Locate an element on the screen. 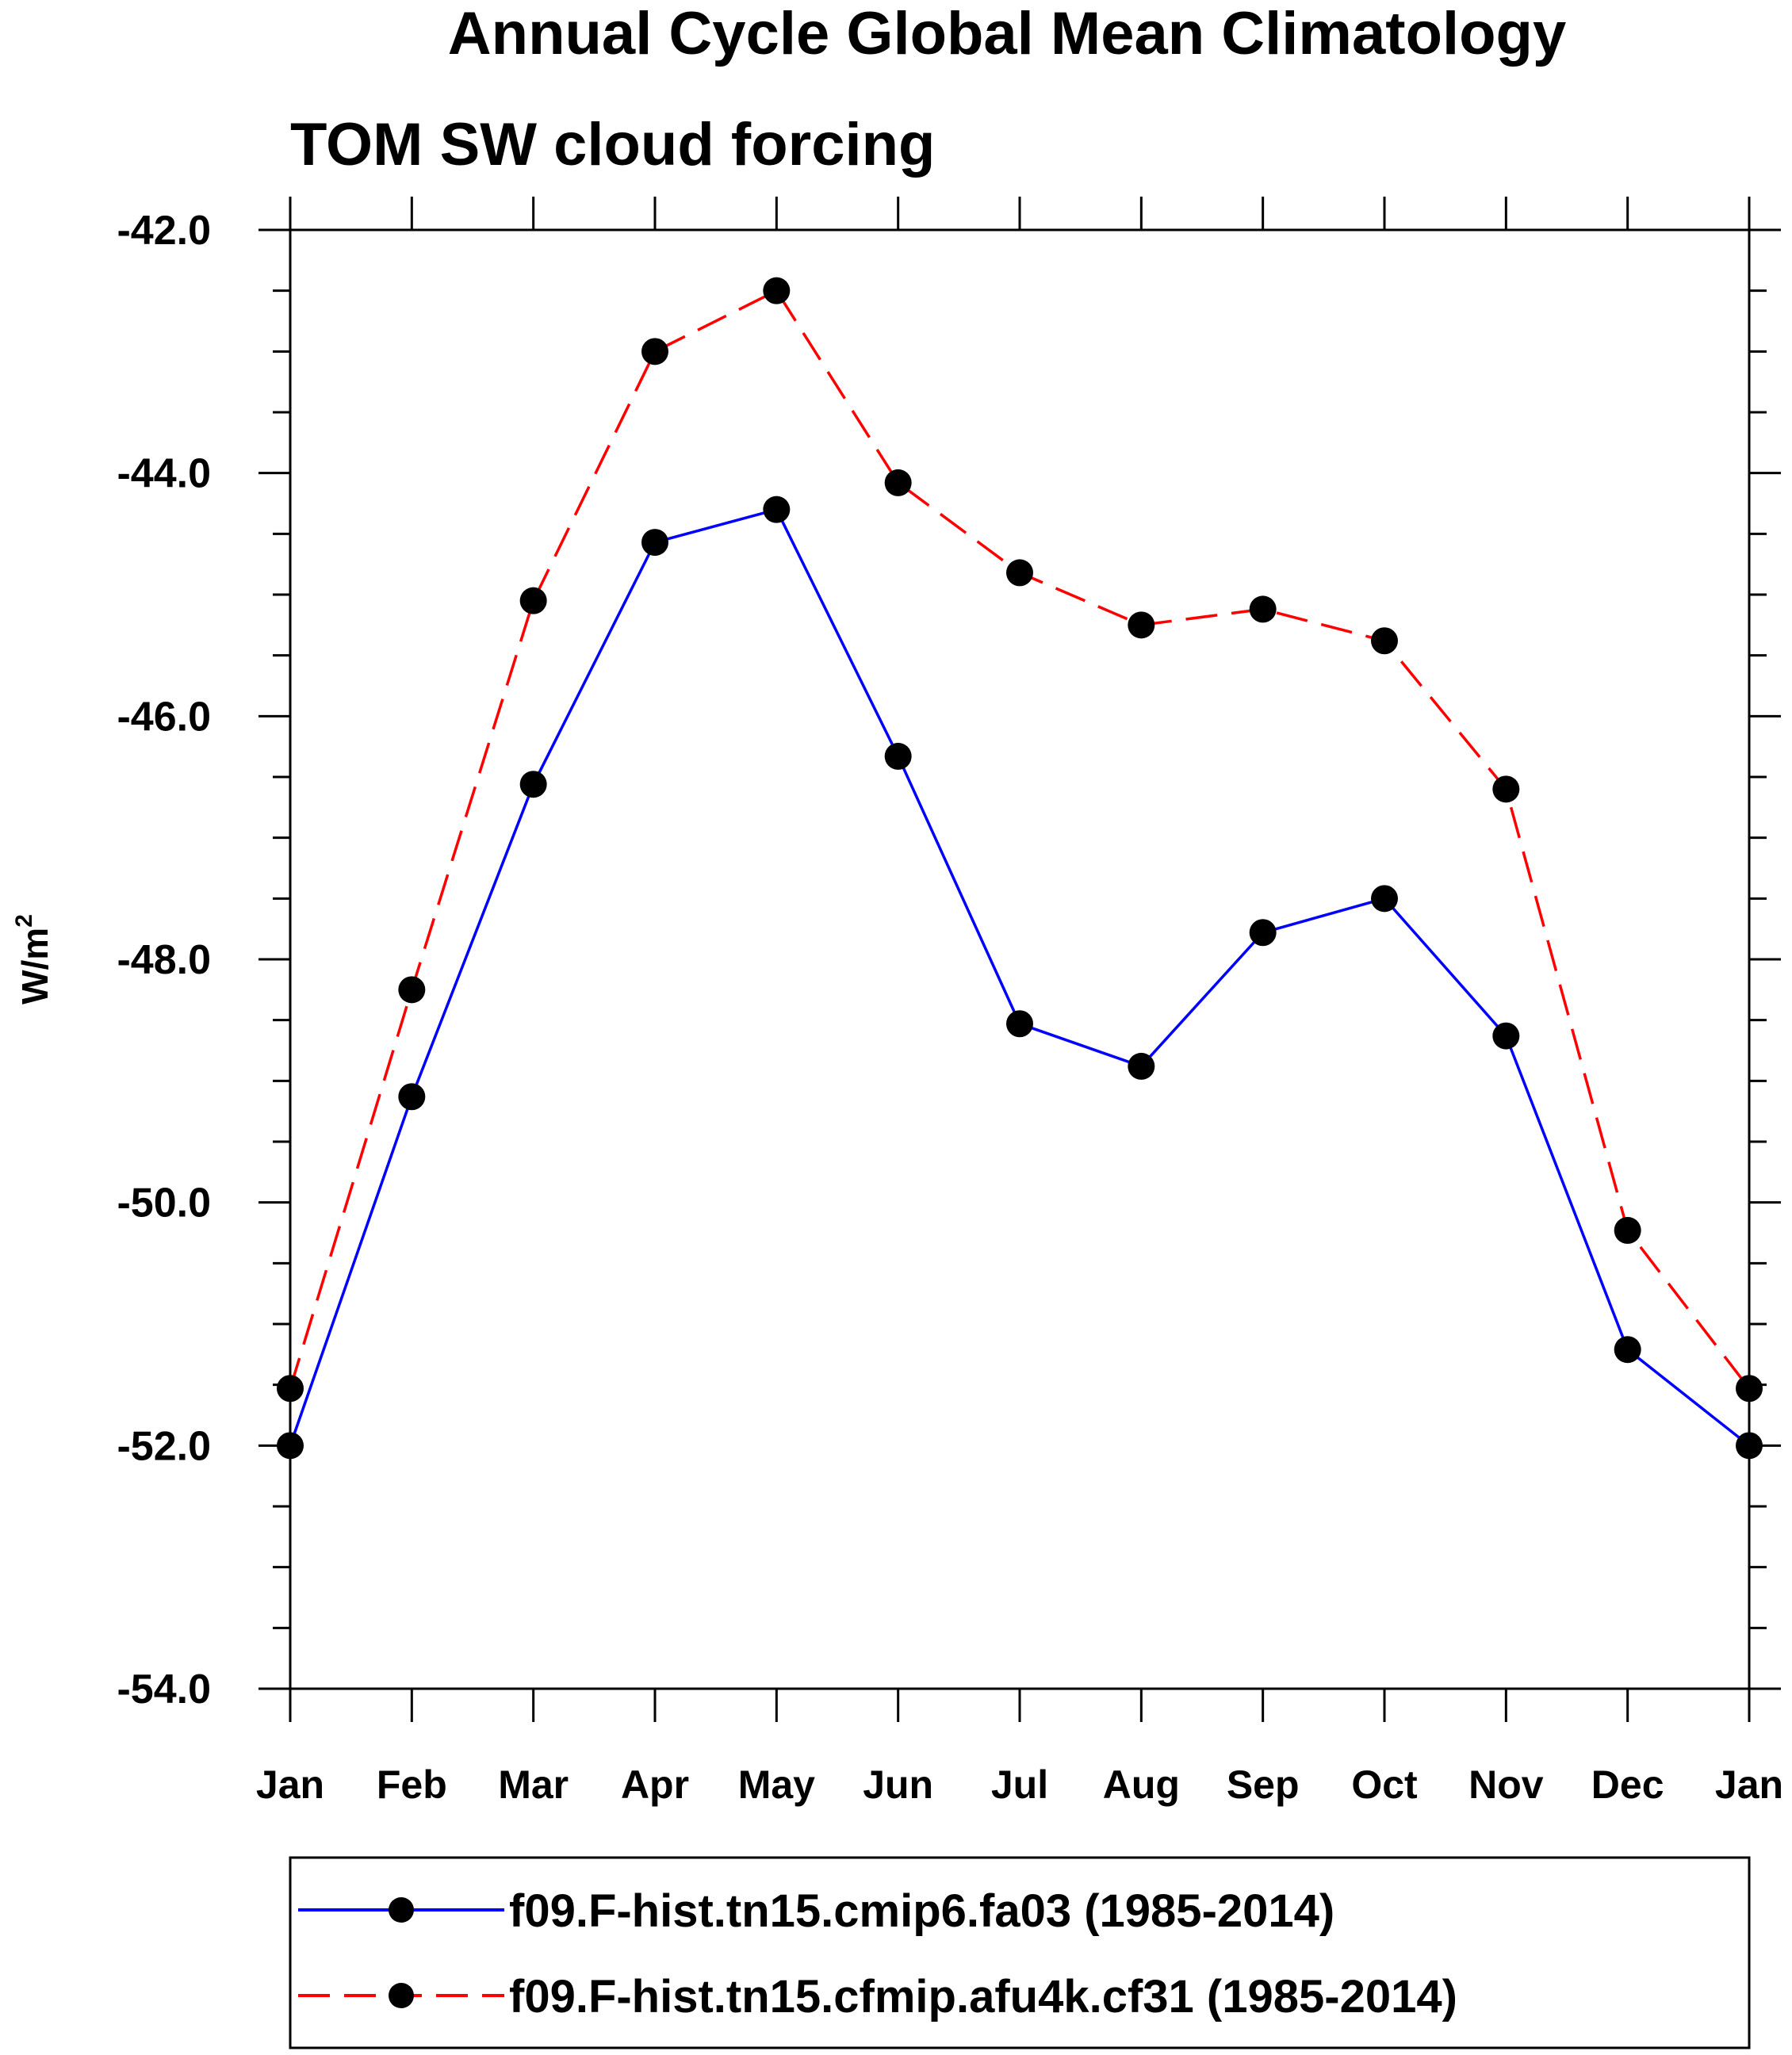 The image size is (1792, 2055). y-tick-labels: -42.0 -44.0 -46.0 -48.0 -50.0 -52.0 -54.0 is located at coordinates (164, 960).